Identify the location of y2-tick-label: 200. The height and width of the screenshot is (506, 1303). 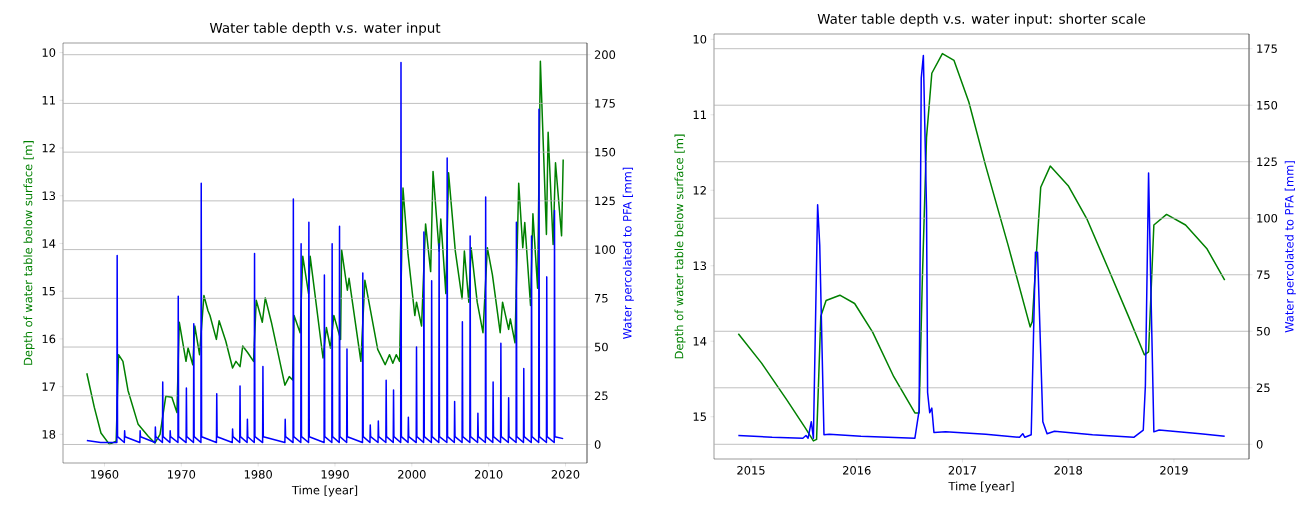
(605, 55).